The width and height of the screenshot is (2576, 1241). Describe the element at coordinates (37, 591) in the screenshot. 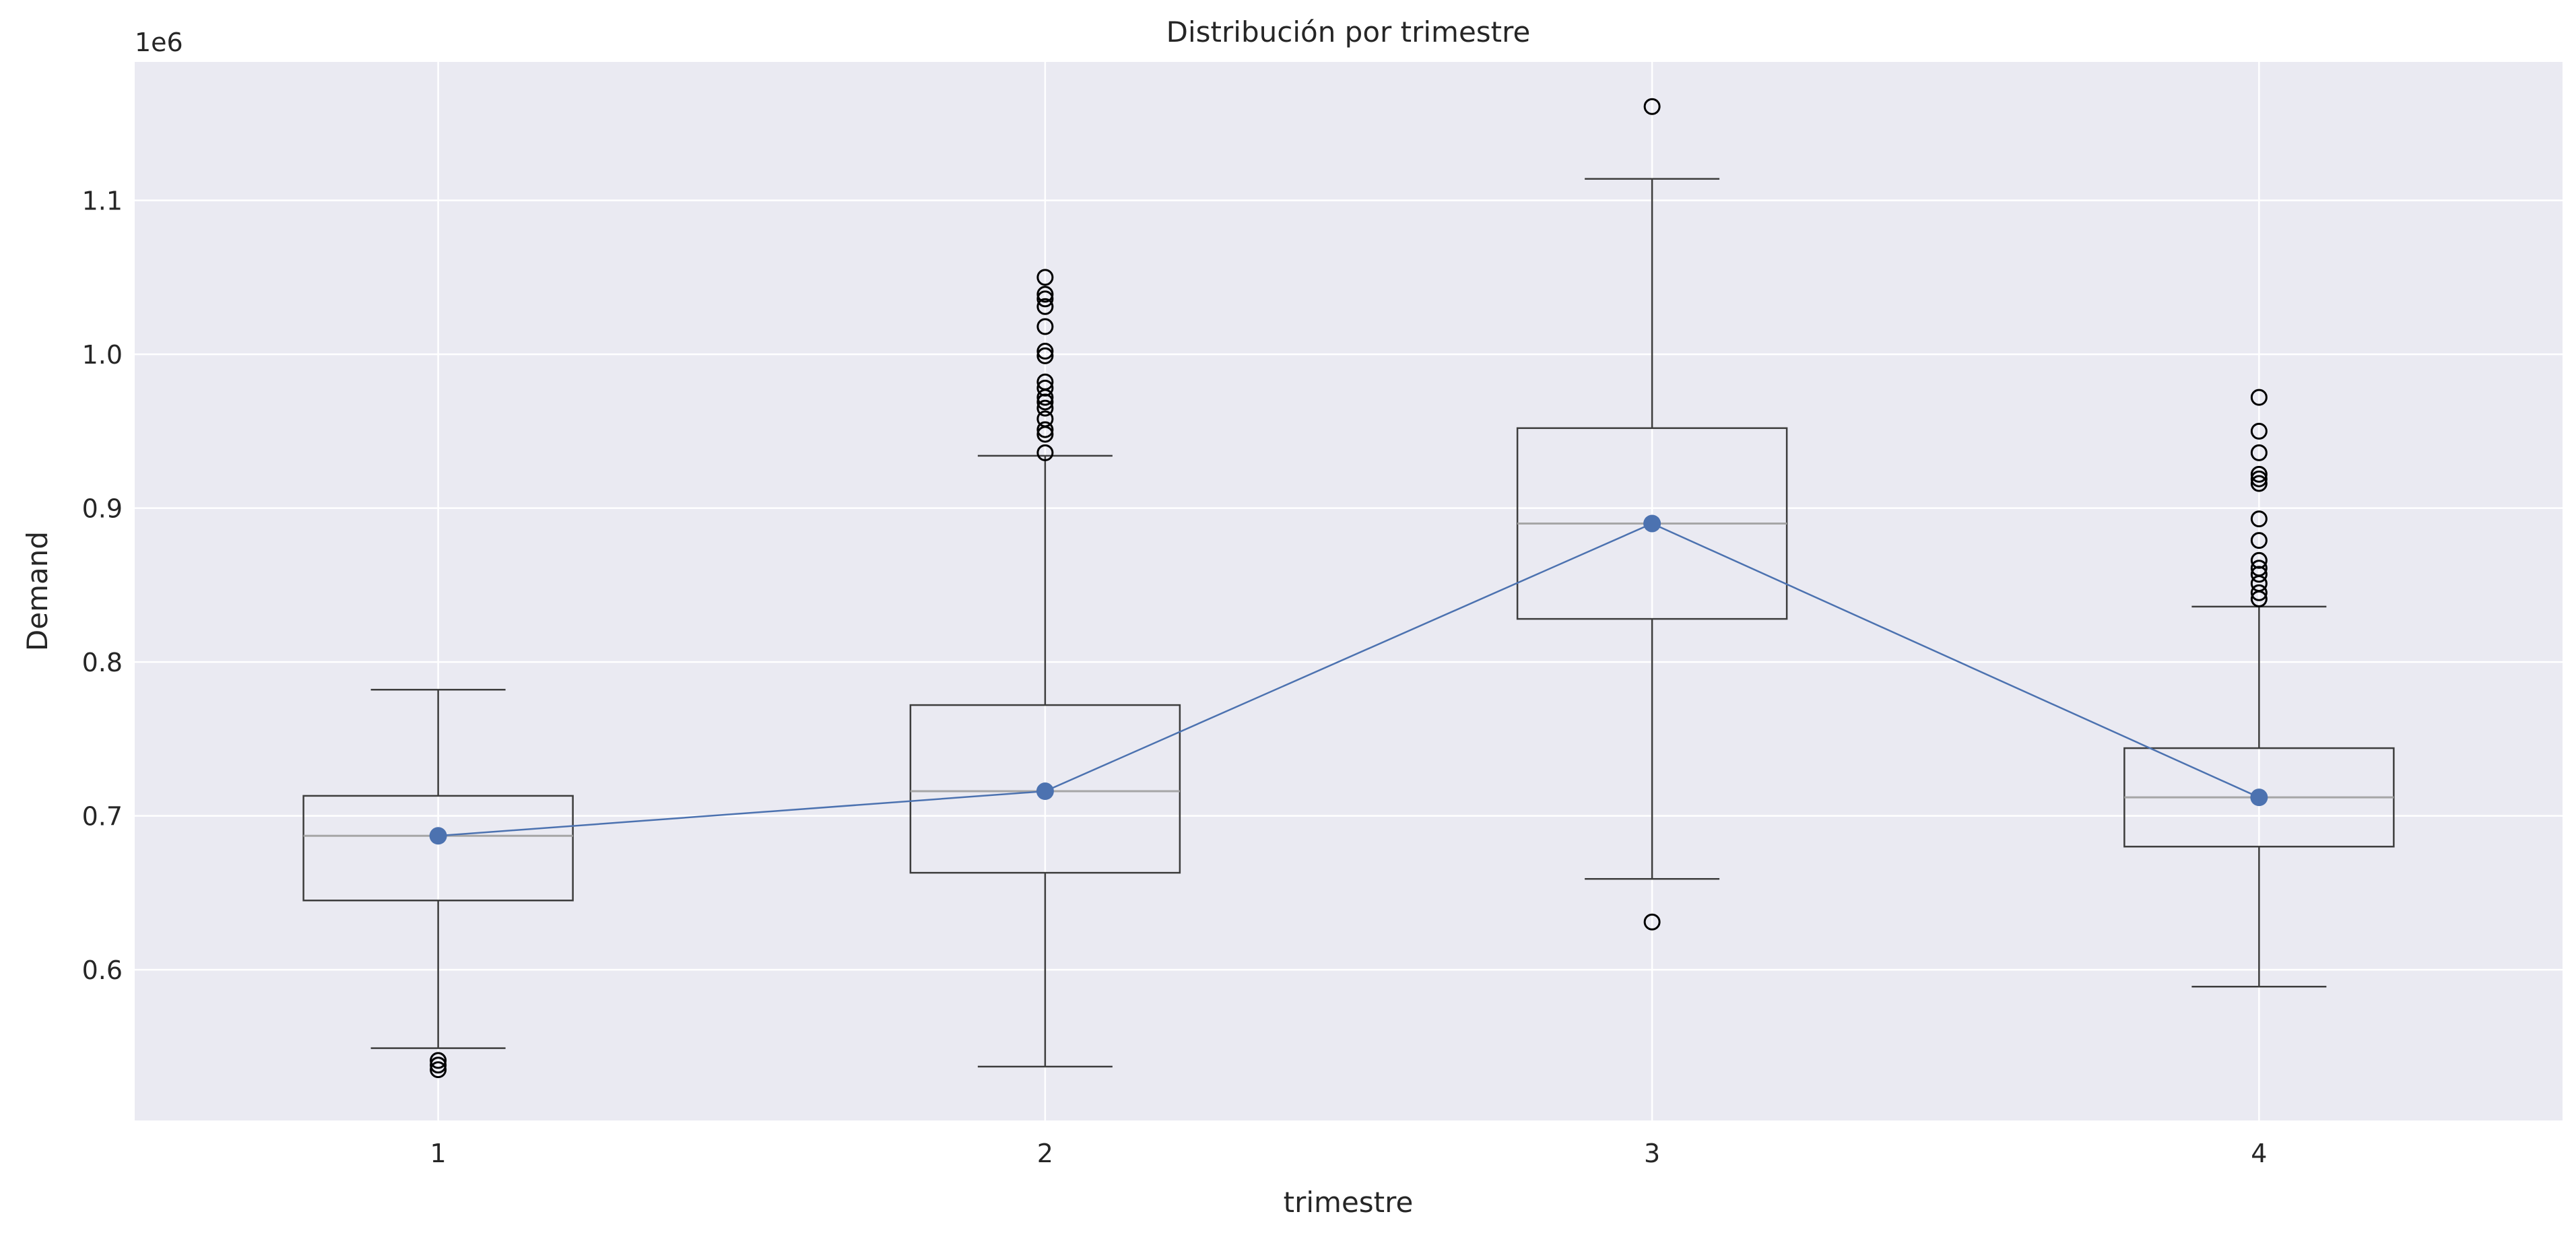

I see `y-axis-label: Demand` at that location.